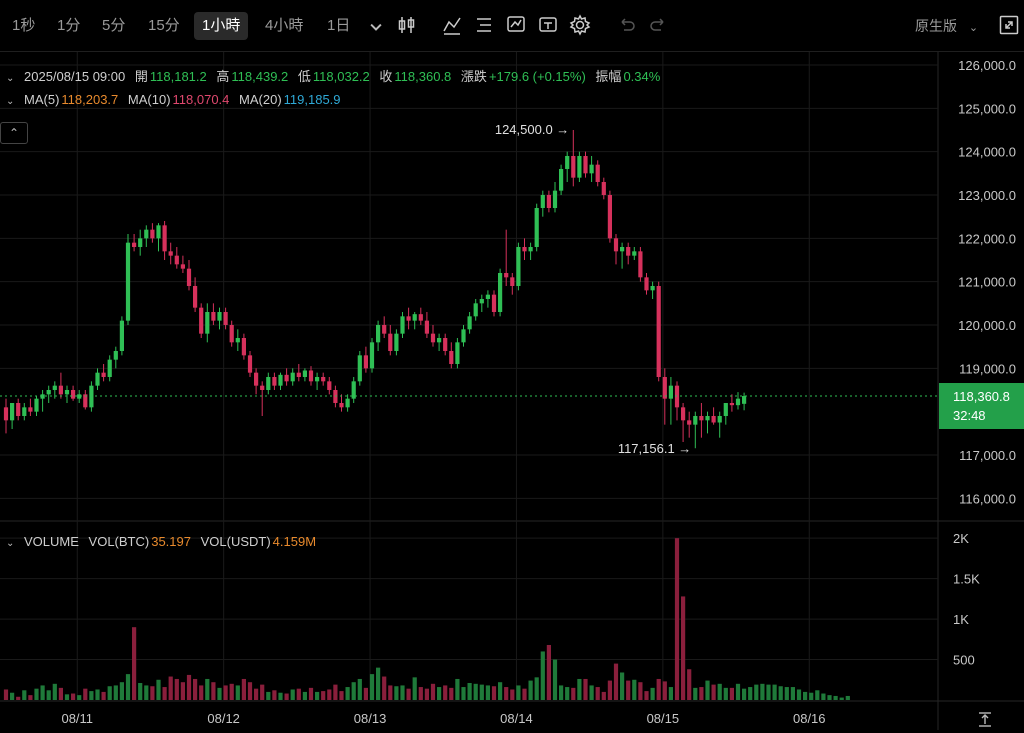 This screenshot has height=733, width=1024. What do you see at coordinates (936, 26) in the screenshot?
I see `view-mode-label: 原生版` at bounding box center [936, 26].